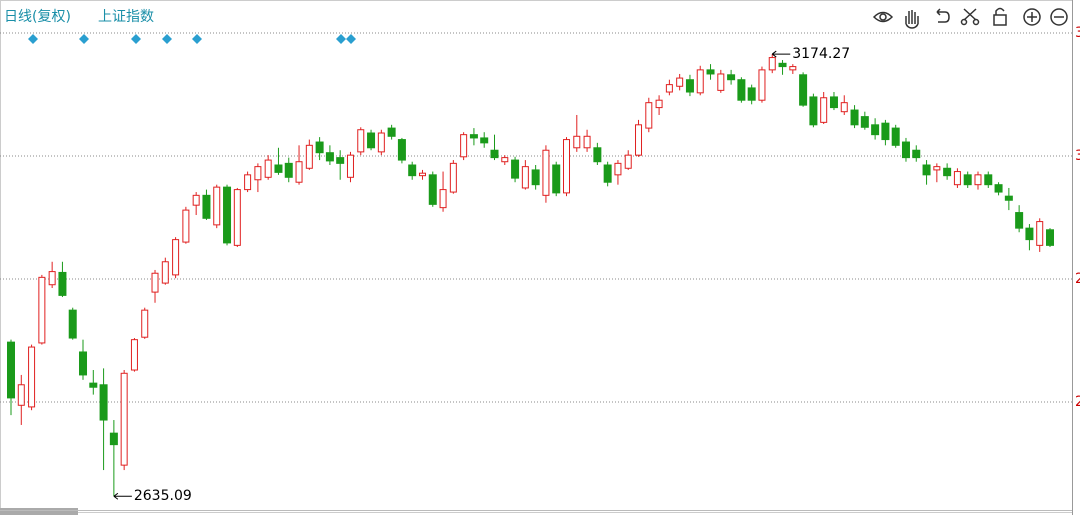  What do you see at coordinates (163, 496) in the screenshot?
I see `annotation-label: 2635.09` at bounding box center [163, 496].